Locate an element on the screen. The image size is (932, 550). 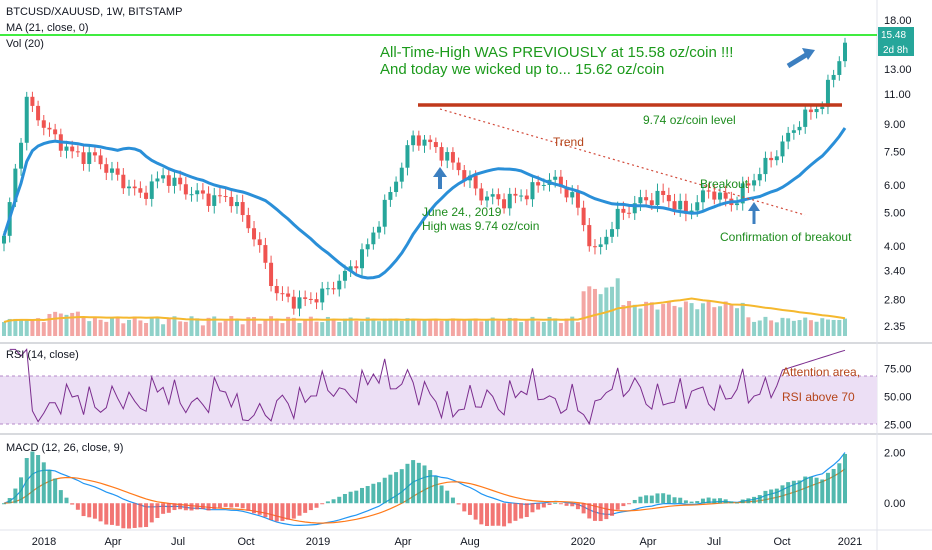
confirm-arrow-icon is located at coordinates (754, 213).